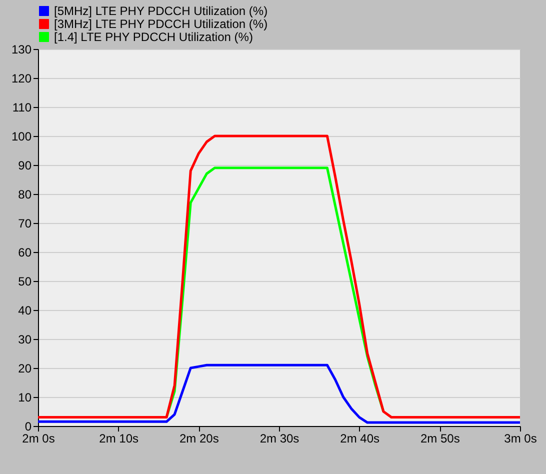 The image size is (546, 474). I want to click on y-tick-label: 90, so click(25, 165).